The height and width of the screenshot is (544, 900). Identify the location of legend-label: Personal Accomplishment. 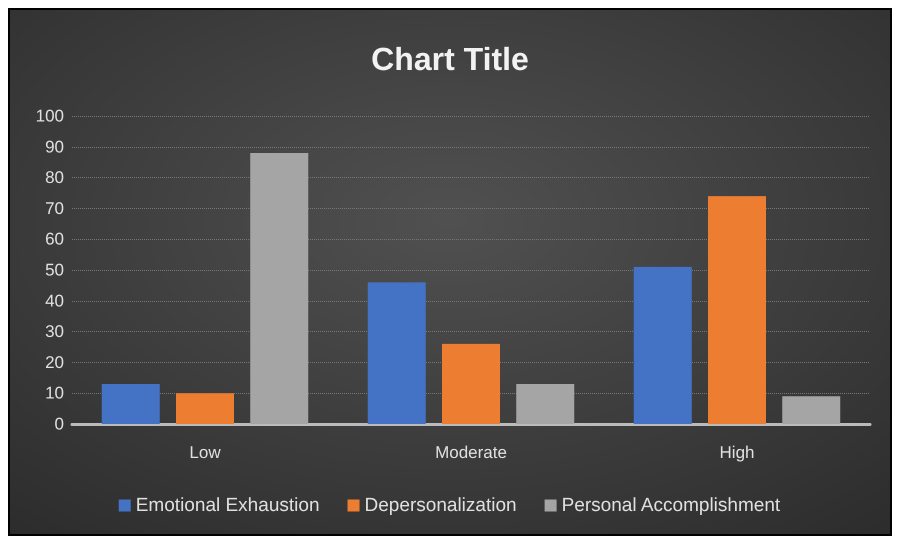
(671, 505).